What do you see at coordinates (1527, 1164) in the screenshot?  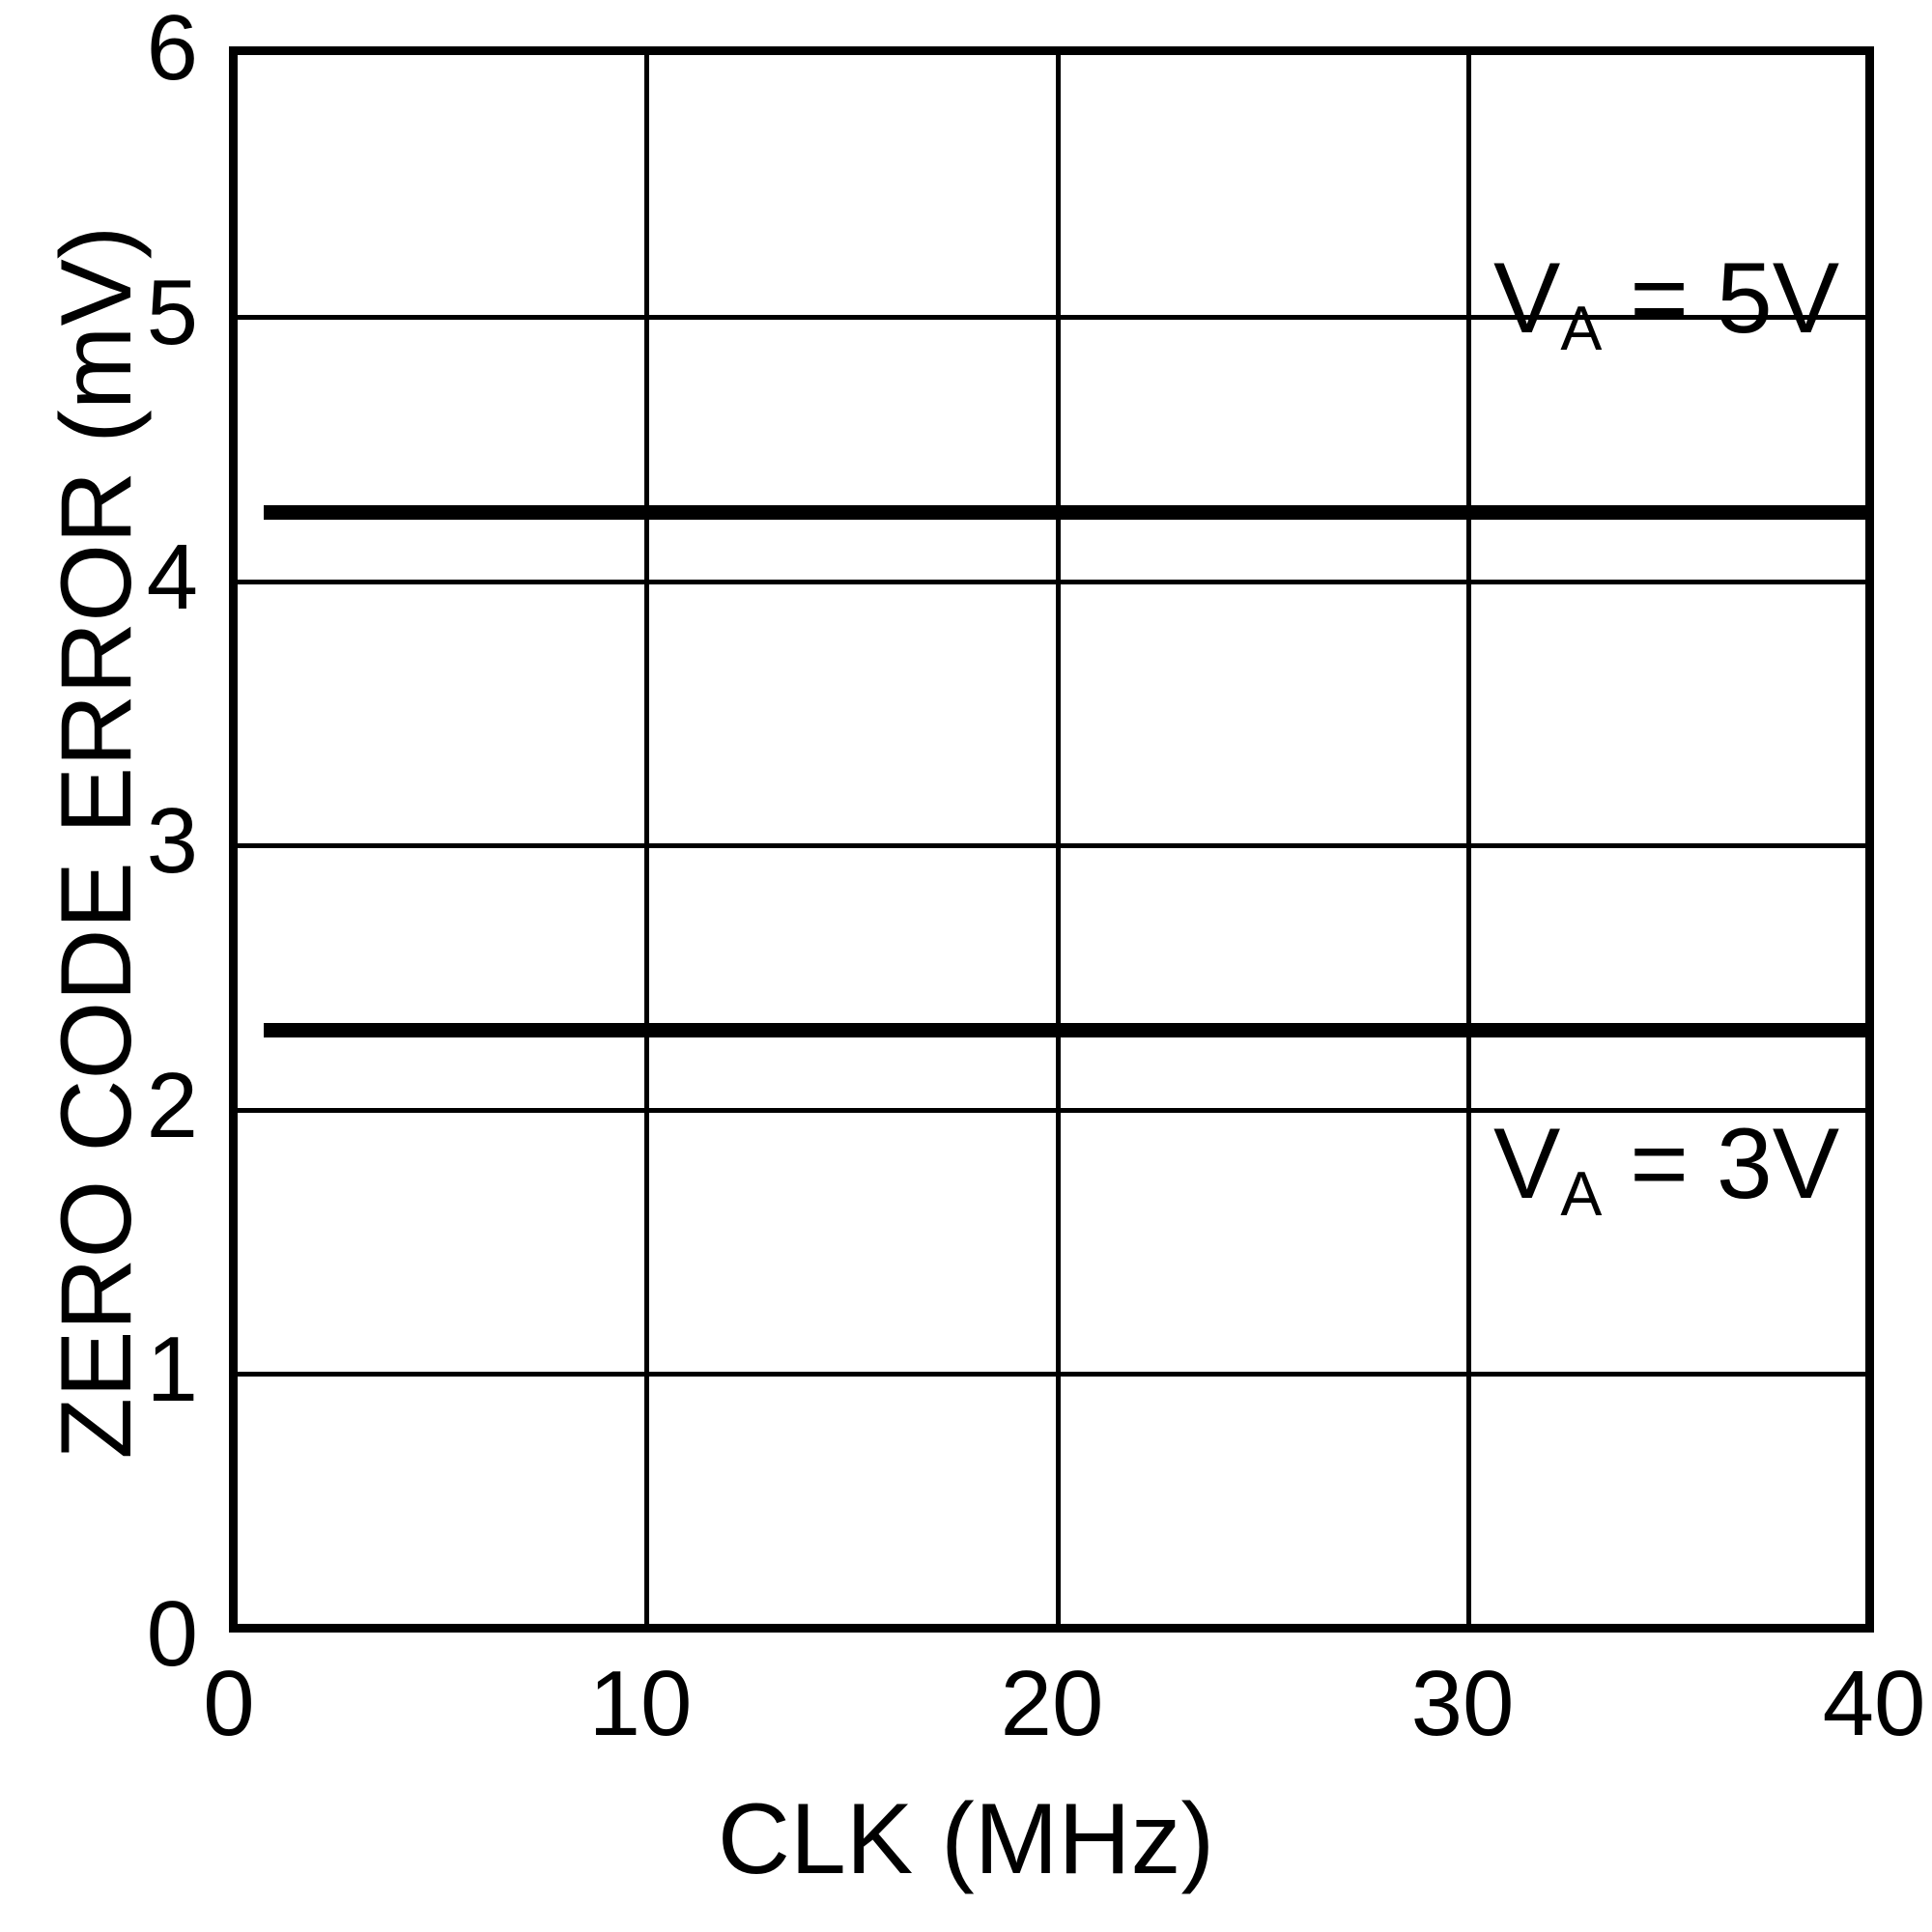 I see `annotation-va-3v-var: V` at bounding box center [1527, 1164].